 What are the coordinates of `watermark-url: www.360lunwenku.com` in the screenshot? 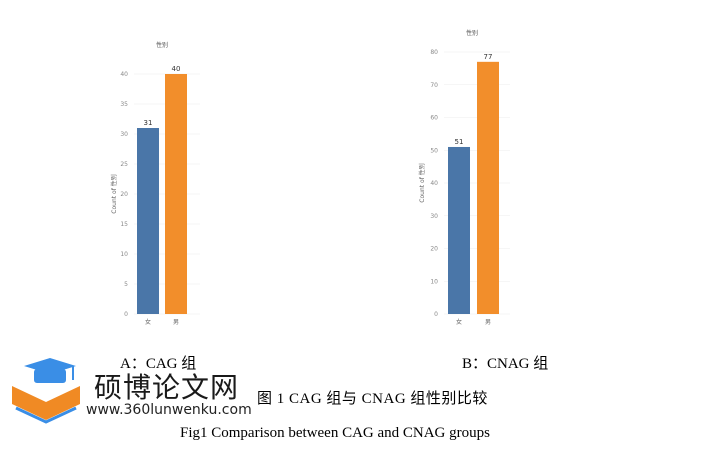 It's located at (169, 410).